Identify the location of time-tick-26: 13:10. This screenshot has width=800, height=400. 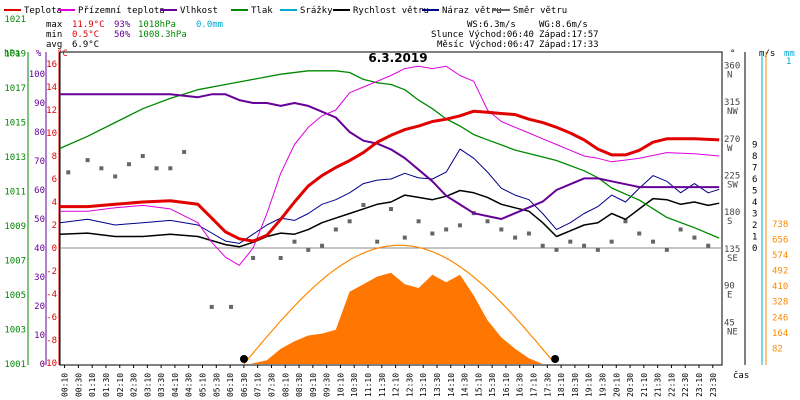
(423, 385).